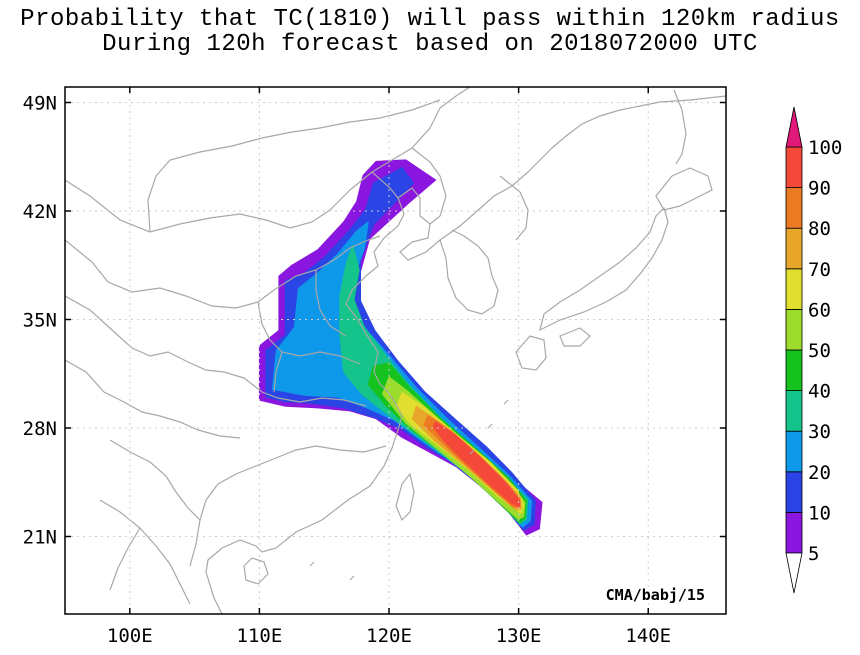 The width and height of the screenshot is (860, 655). What do you see at coordinates (819, 310) in the screenshot?
I see `colorbar-label: 60` at bounding box center [819, 310].